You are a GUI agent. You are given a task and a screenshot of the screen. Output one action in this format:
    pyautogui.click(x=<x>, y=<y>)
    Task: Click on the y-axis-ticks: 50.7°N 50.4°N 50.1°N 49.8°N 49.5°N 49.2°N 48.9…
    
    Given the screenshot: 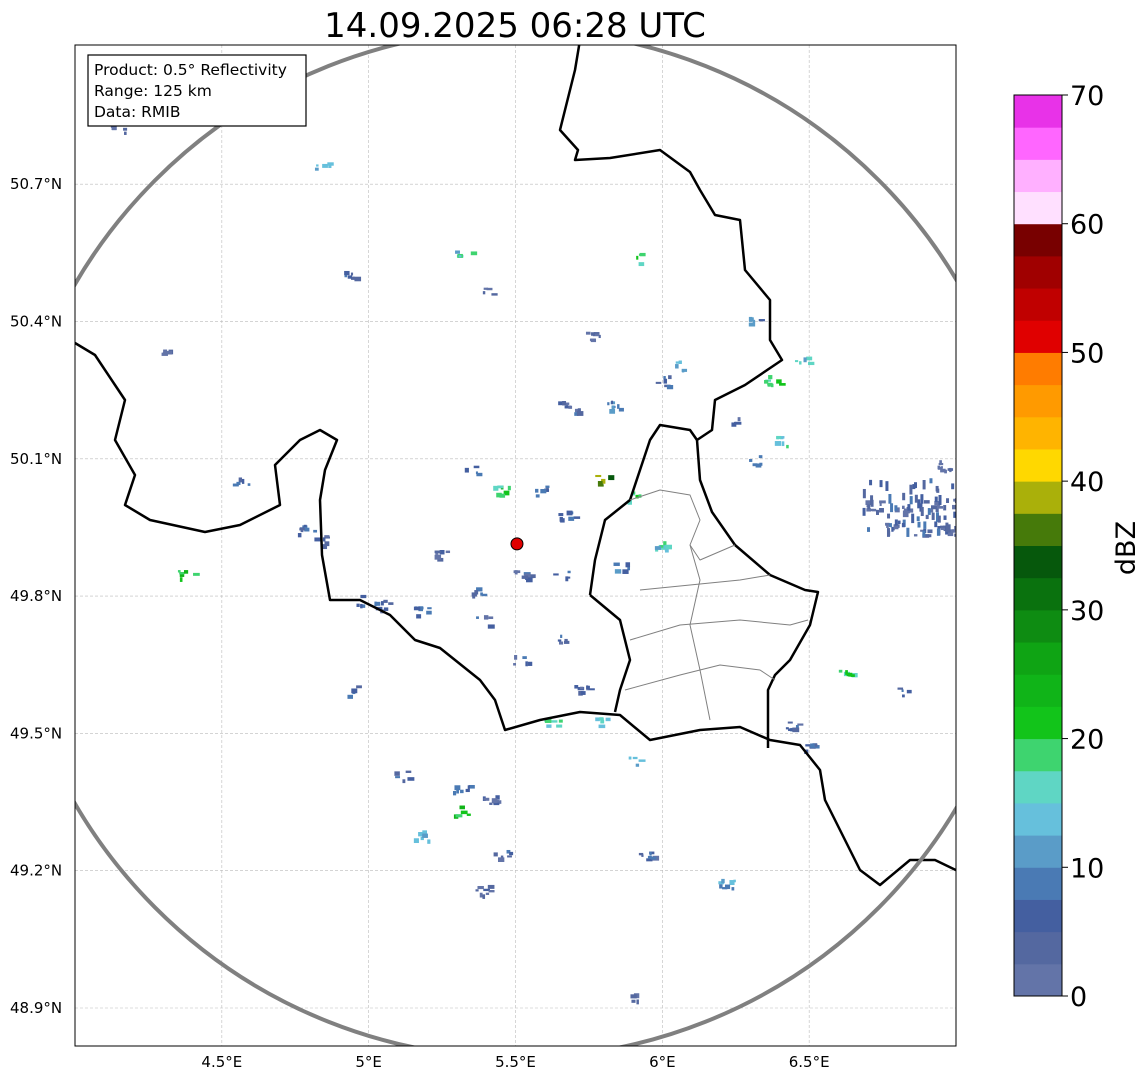 What is the action you would take?
    pyautogui.click(x=36, y=596)
    